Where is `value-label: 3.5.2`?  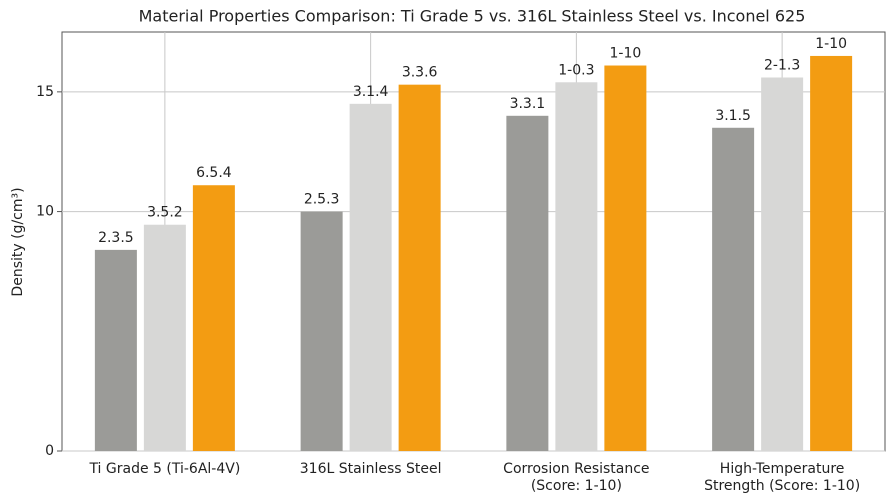
value-label: 3.5.2 is located at coordinates (165, 213).